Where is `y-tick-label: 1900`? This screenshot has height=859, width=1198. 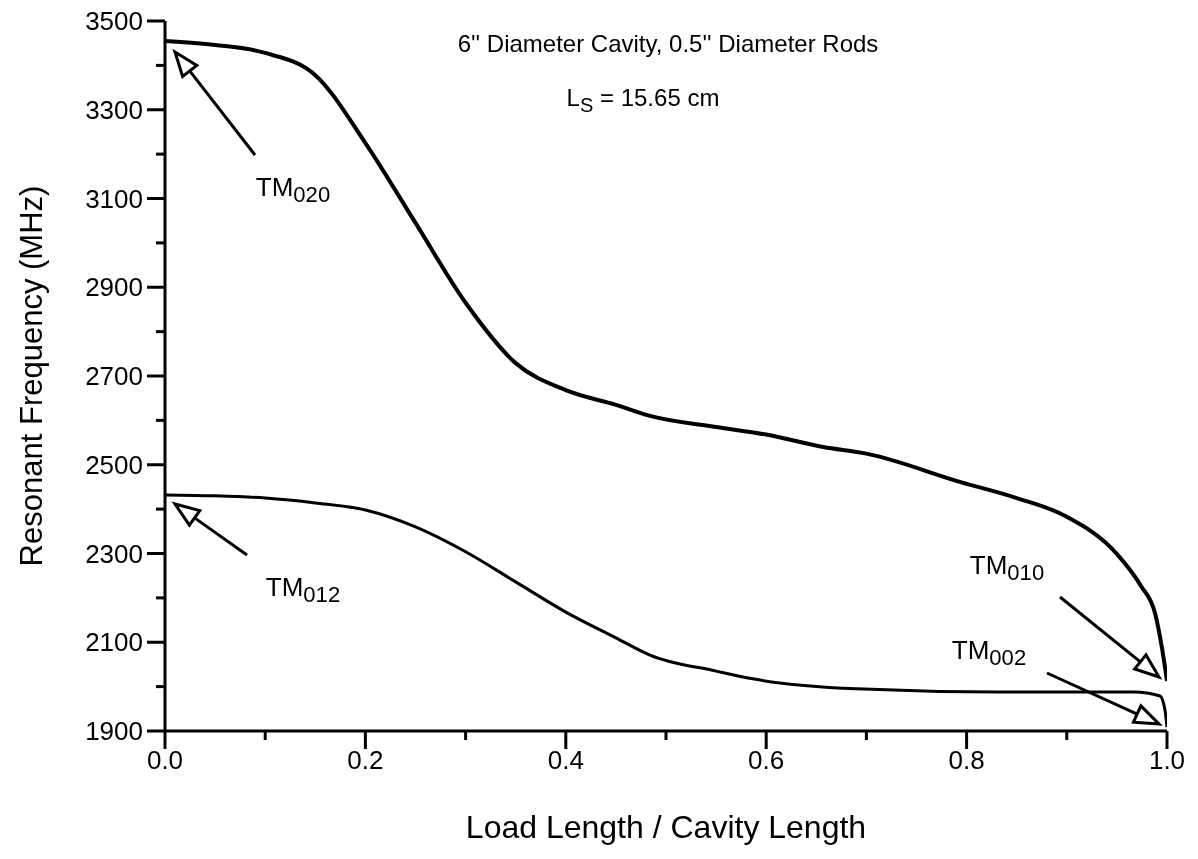 y-tick-label: 1900 is located at coordinates (114, 731).